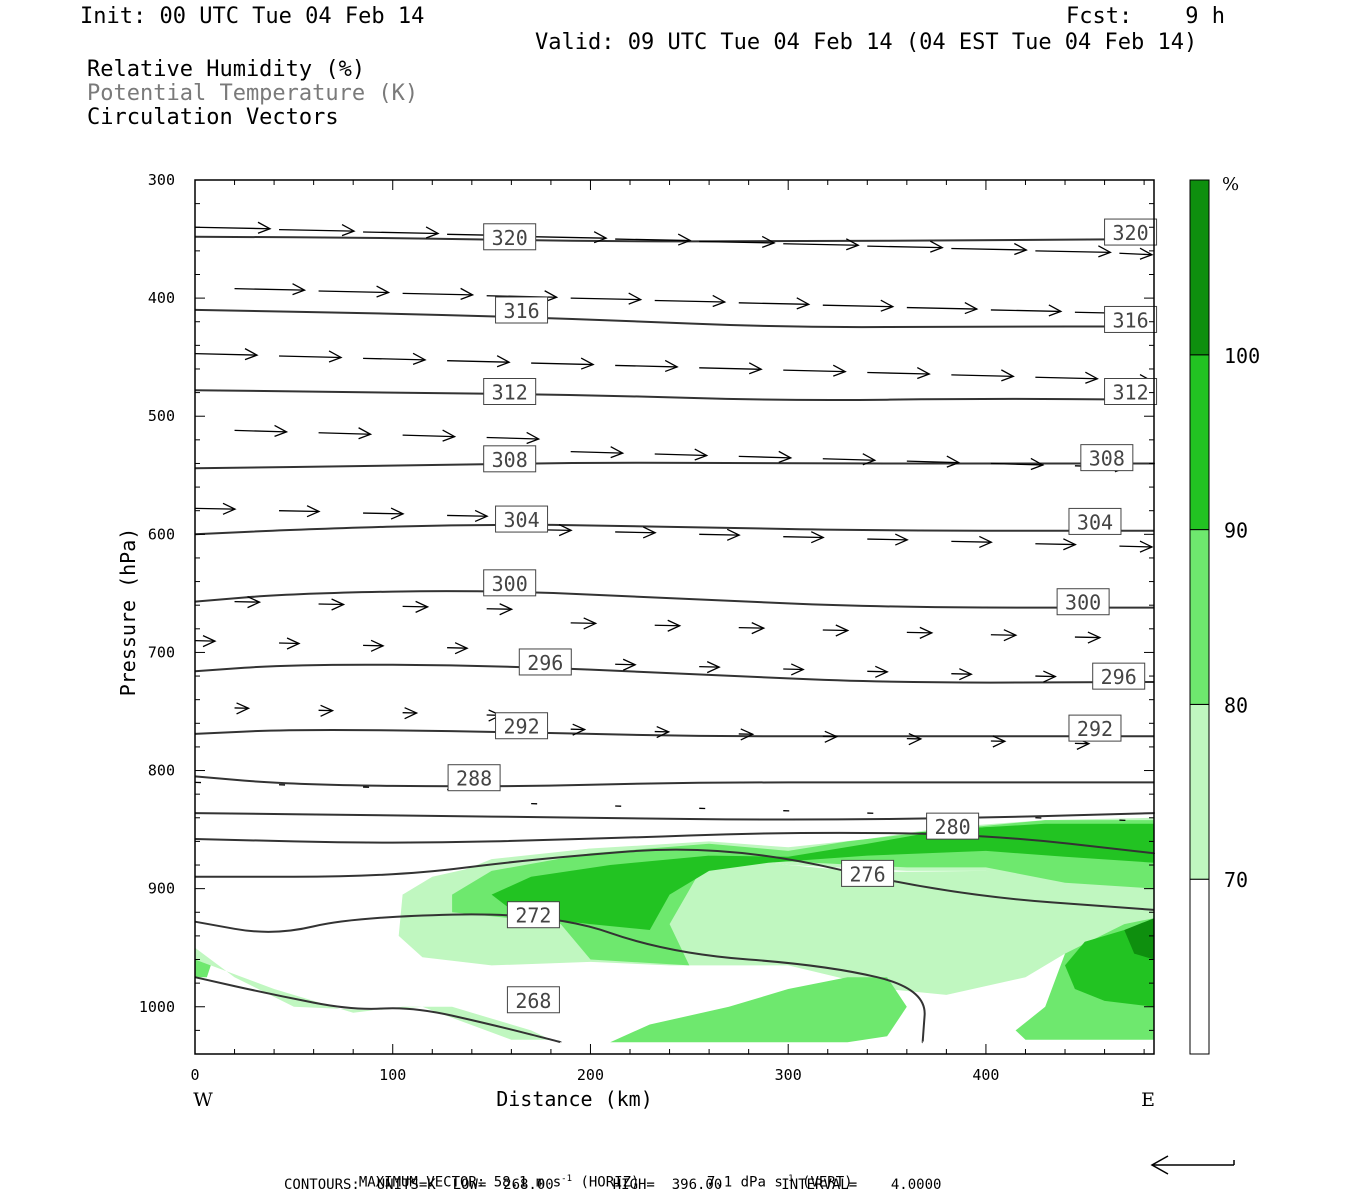 The height and width of the screenshot is (1200, 1350). What do you see at coordinates (1095, 522) in the screenshot?
I see `contour-label-304: 304` at bounding box center [1095, 522].